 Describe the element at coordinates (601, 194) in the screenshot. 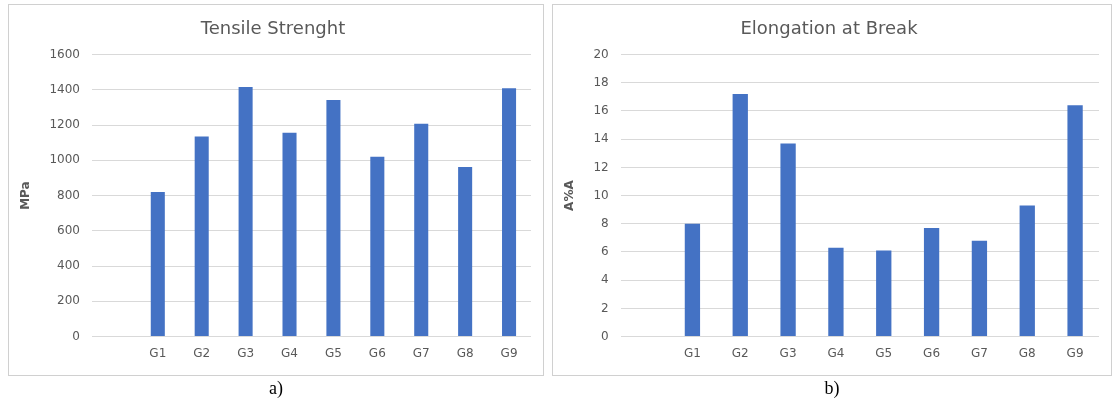

I see `y-tick-label: 10` at that location.